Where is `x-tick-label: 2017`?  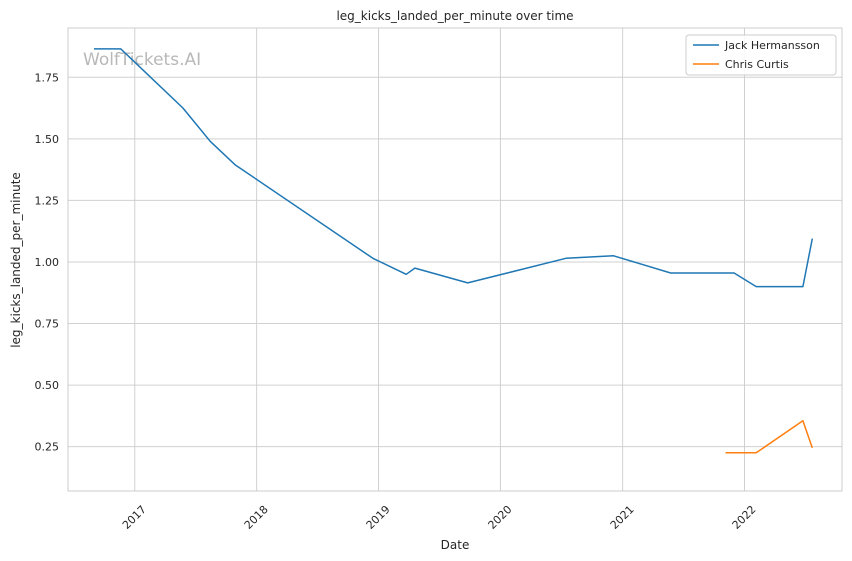 x-tick-label: 2017 is located at coordinates (134, 517).